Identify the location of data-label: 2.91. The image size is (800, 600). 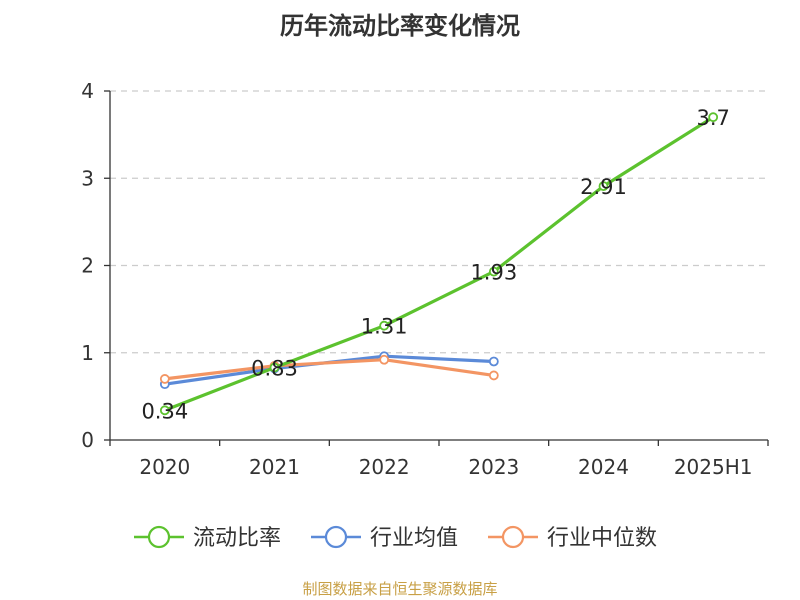
(603, 187).